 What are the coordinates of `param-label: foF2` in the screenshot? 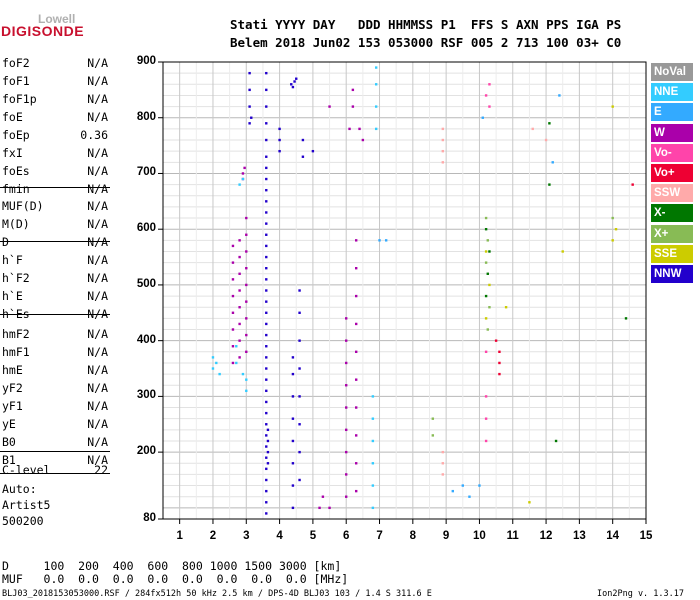 It's located at (16, 63).